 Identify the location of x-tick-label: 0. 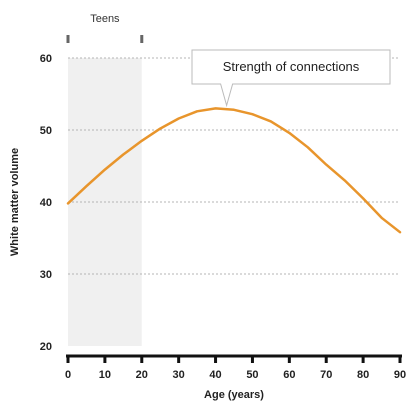
(68, 375).